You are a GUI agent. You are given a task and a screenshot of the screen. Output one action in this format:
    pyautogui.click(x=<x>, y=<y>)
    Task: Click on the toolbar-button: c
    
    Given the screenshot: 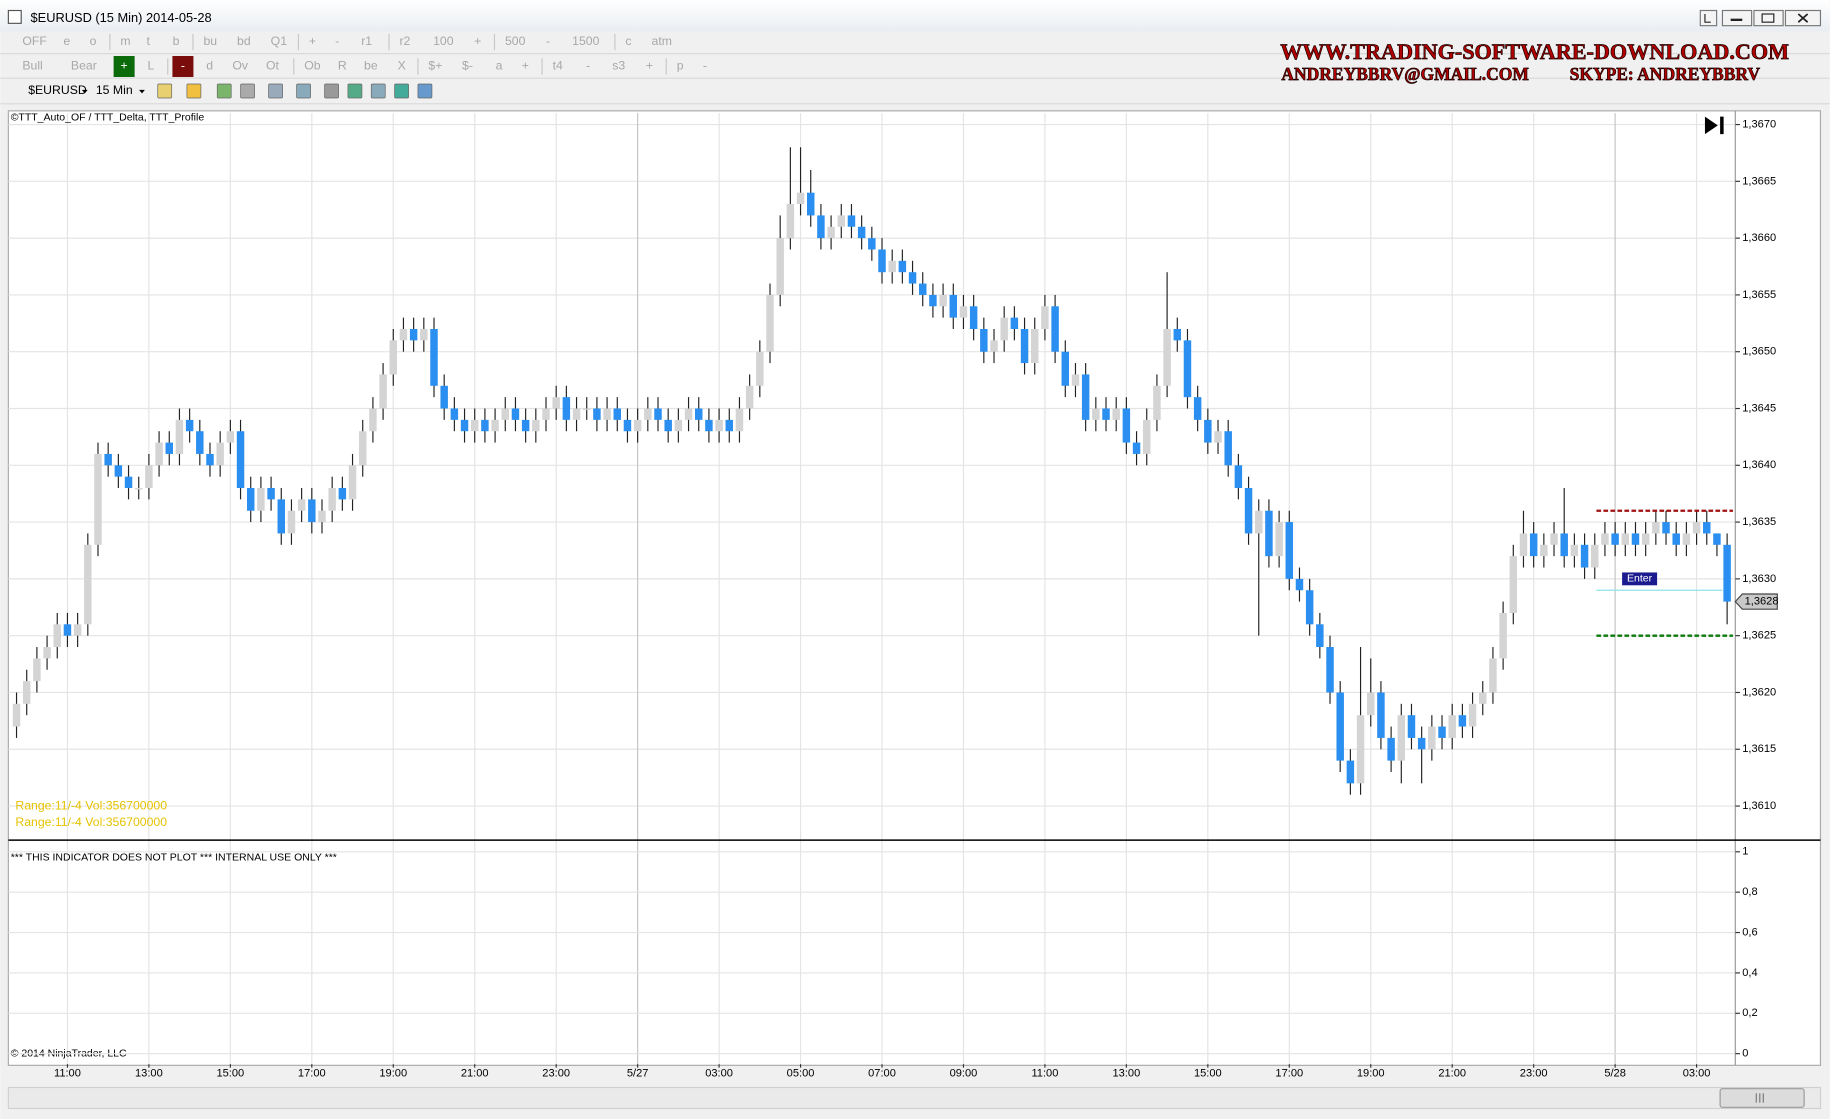 What is the action you would take?
    pyautogui.click(x=628, y=41)
    